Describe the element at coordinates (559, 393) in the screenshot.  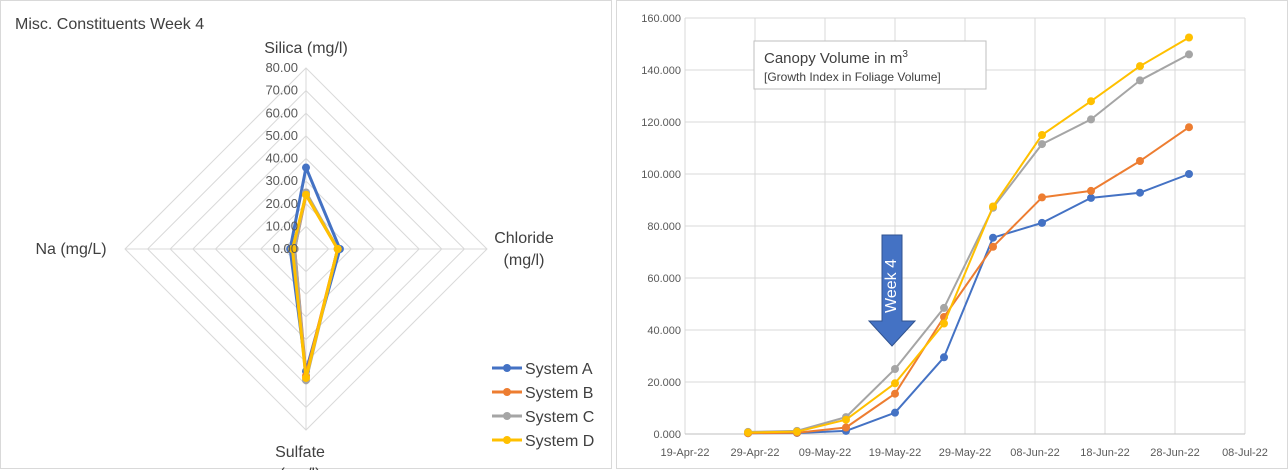
I see `legend-label: System B` at that location.